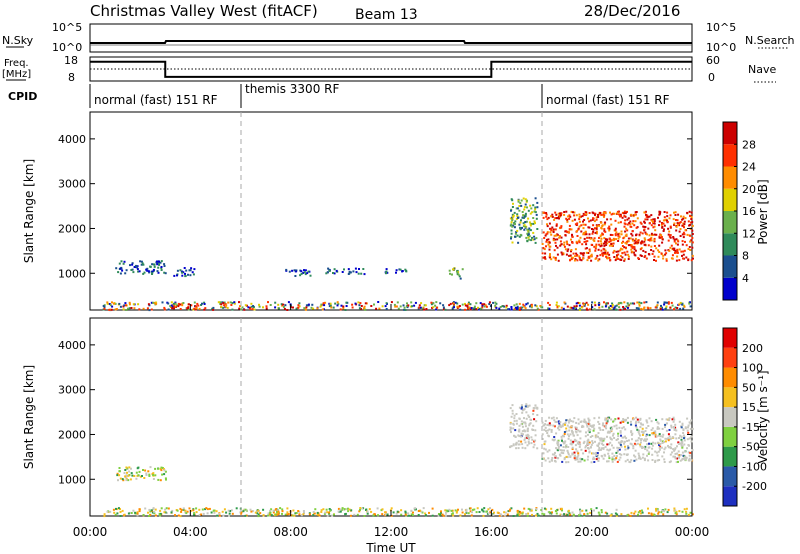 The height and width of the screenshot is (554, 800). Describe the element at coordinates (391, 42) in the screenshot. I see `nsky-trace` at that location.